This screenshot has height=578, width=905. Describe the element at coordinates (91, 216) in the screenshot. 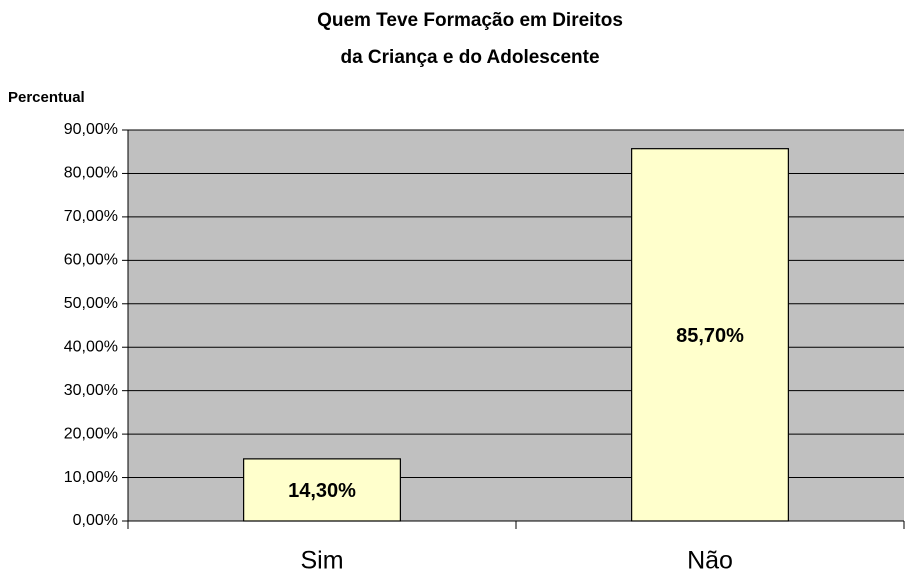

I see `y-tick-label: 70,00%` at that location.